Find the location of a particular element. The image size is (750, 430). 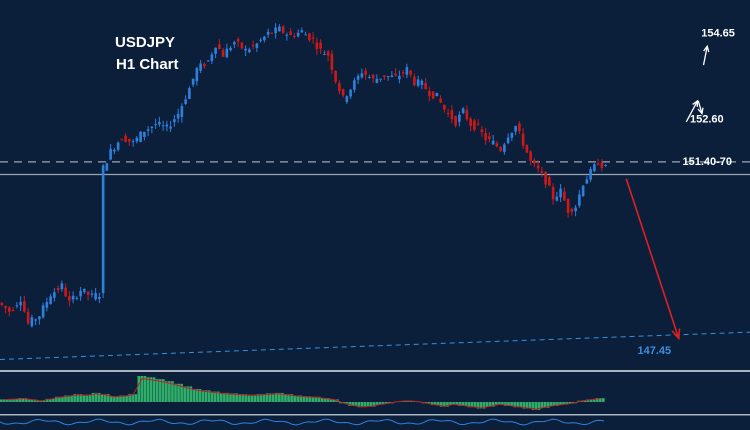

panel-separator is located at coordinates (375, 371).